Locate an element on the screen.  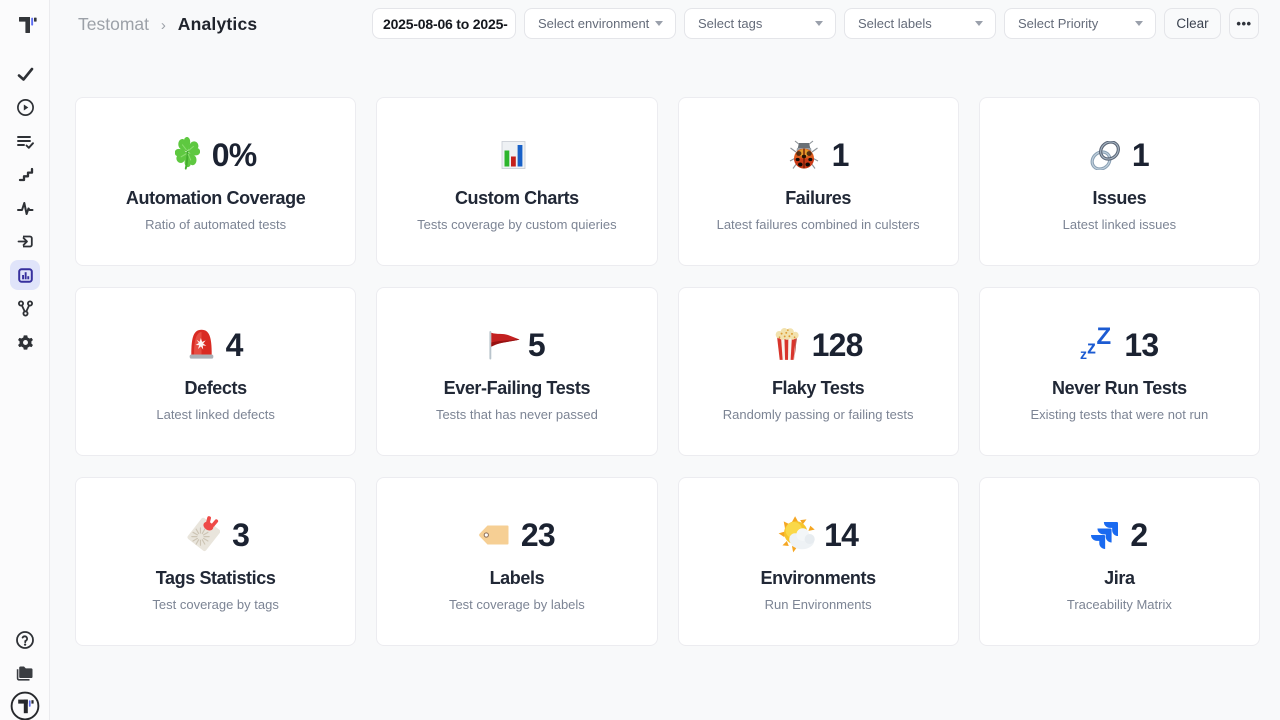
svg-text: Z is located at coordinates (1104, 338).